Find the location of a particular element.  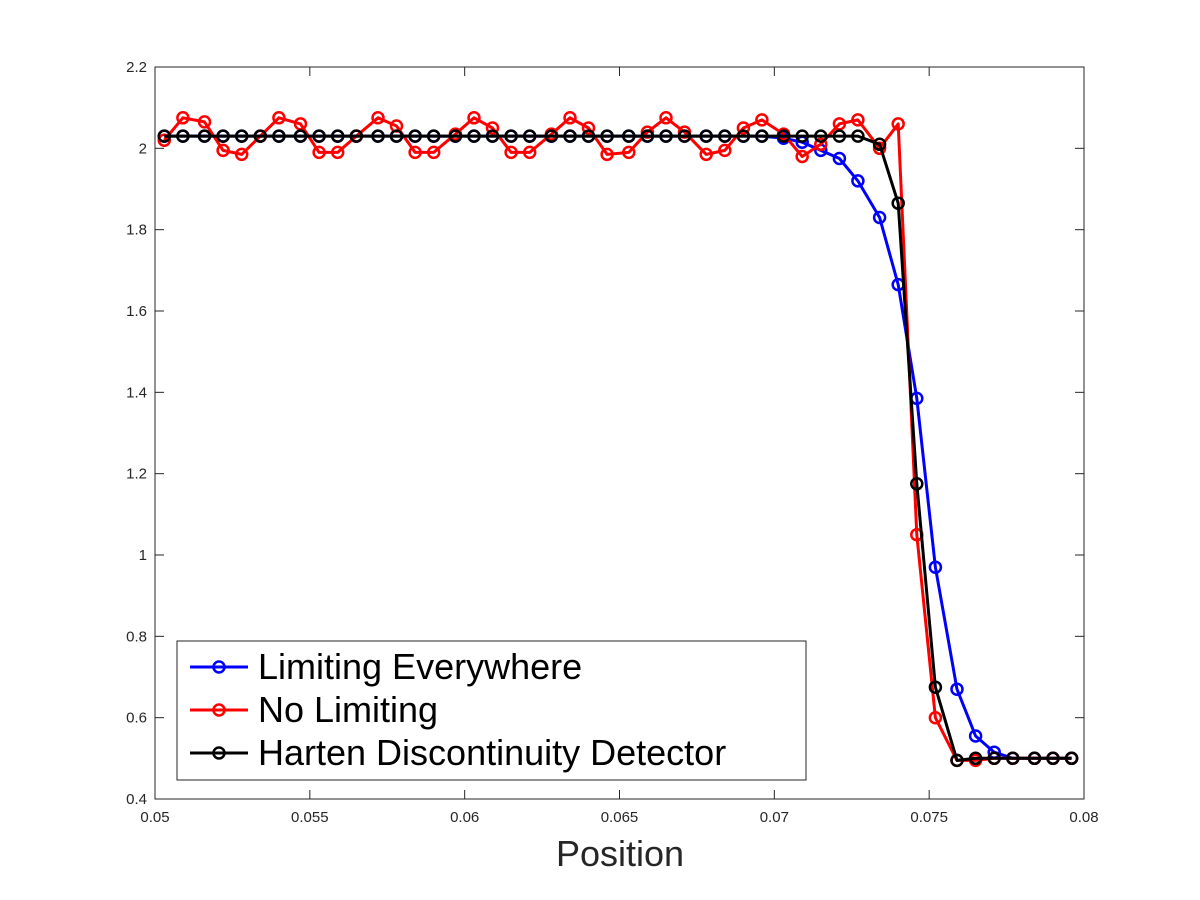

legend-entry: No Limiting is located at coordinates (314, 709).